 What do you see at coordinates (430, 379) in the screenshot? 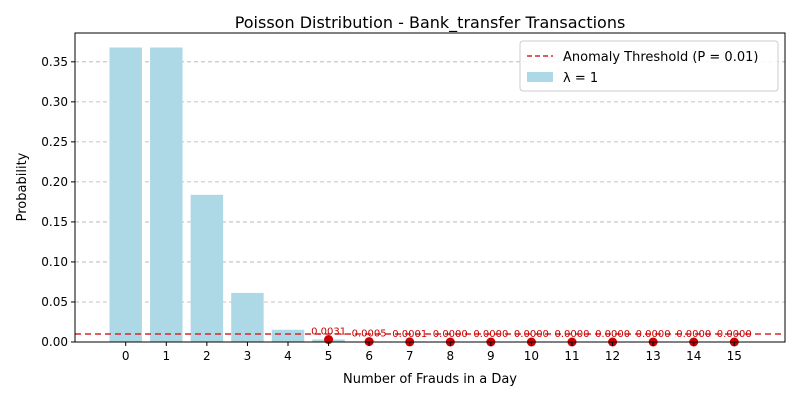
I see `x-axis-label: Number of Frauds in a Day` at bounding box center [430, 379].